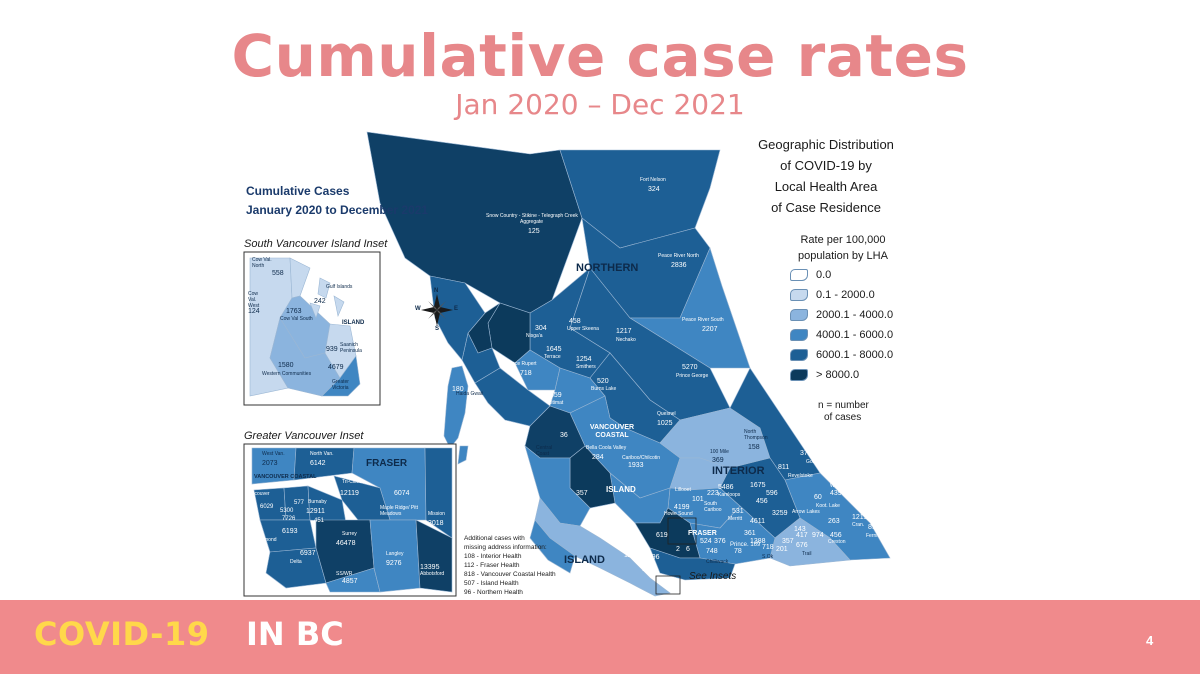  What do you see at coordinates (843, 412) in the screenshot?
I see `n-note: n = number of cases` at bounding box center [843, 412].